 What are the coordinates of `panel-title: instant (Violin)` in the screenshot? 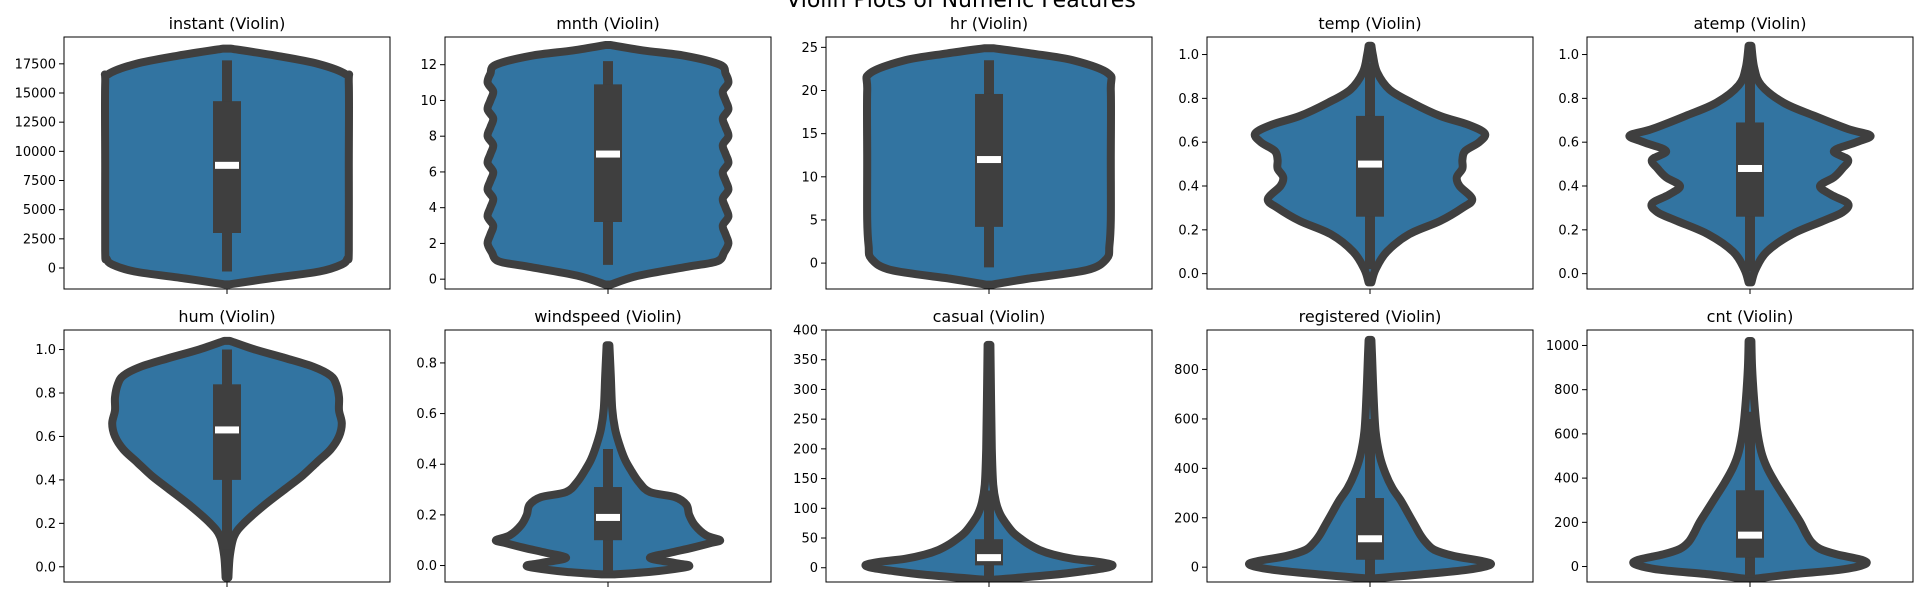 It's located at (227, 23).